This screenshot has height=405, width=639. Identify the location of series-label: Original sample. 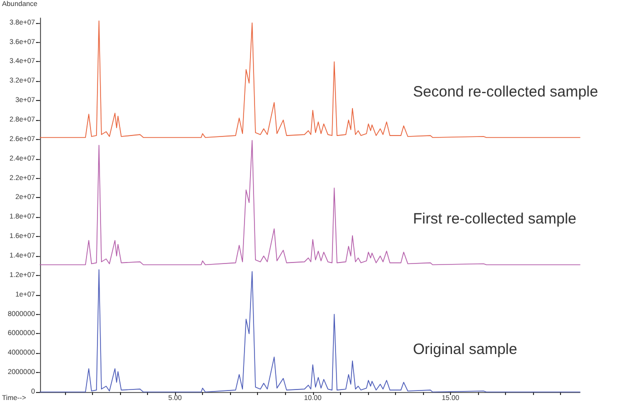
(465, 349).